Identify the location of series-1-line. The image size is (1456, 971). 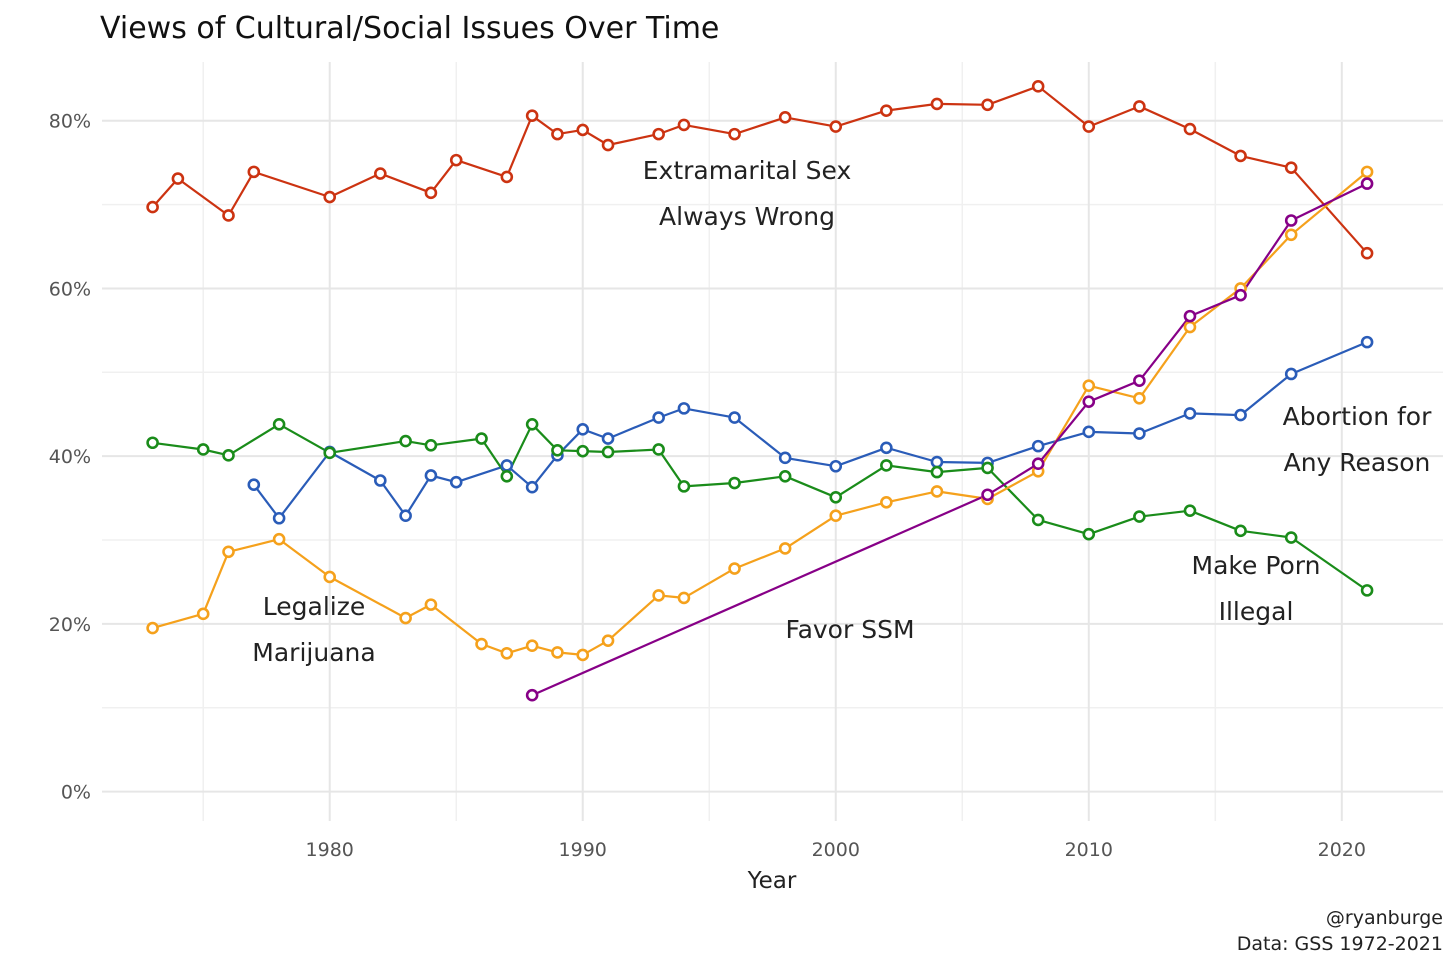
(810, 430).